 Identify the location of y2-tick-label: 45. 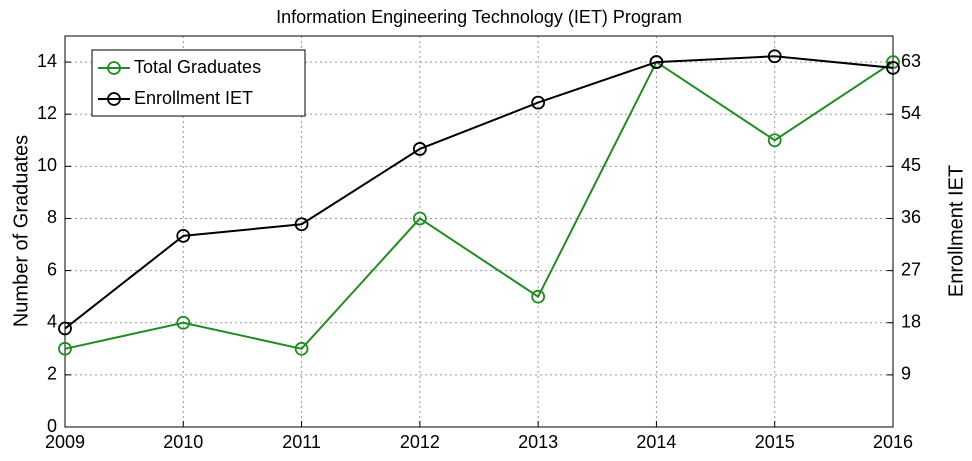
(911, 165).